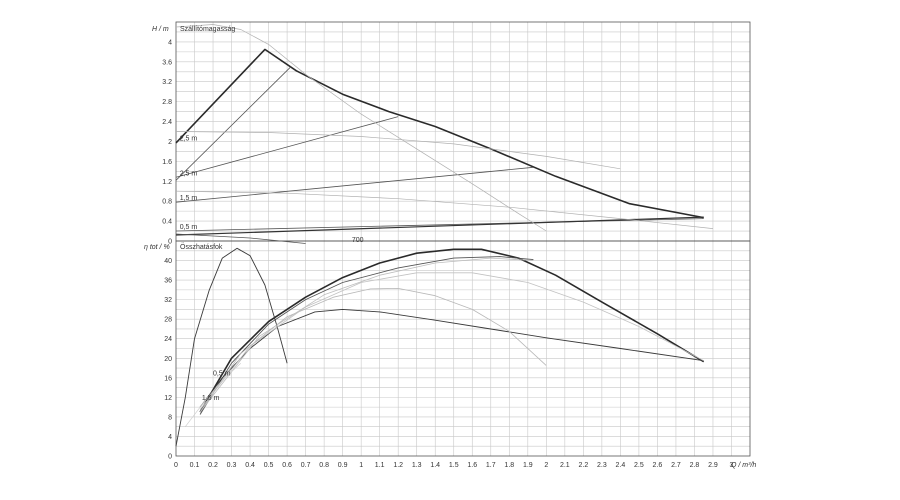 The width and height of the screenshot is (900, 500). What do you see at coordinates (167, 142) in the screenshot?
I see `head-y-tick-labels: 0 0.4 0.8 1.2 1.6 2 2.4 2.8 3.2 3.6 4` at bounding box center [167, 142].